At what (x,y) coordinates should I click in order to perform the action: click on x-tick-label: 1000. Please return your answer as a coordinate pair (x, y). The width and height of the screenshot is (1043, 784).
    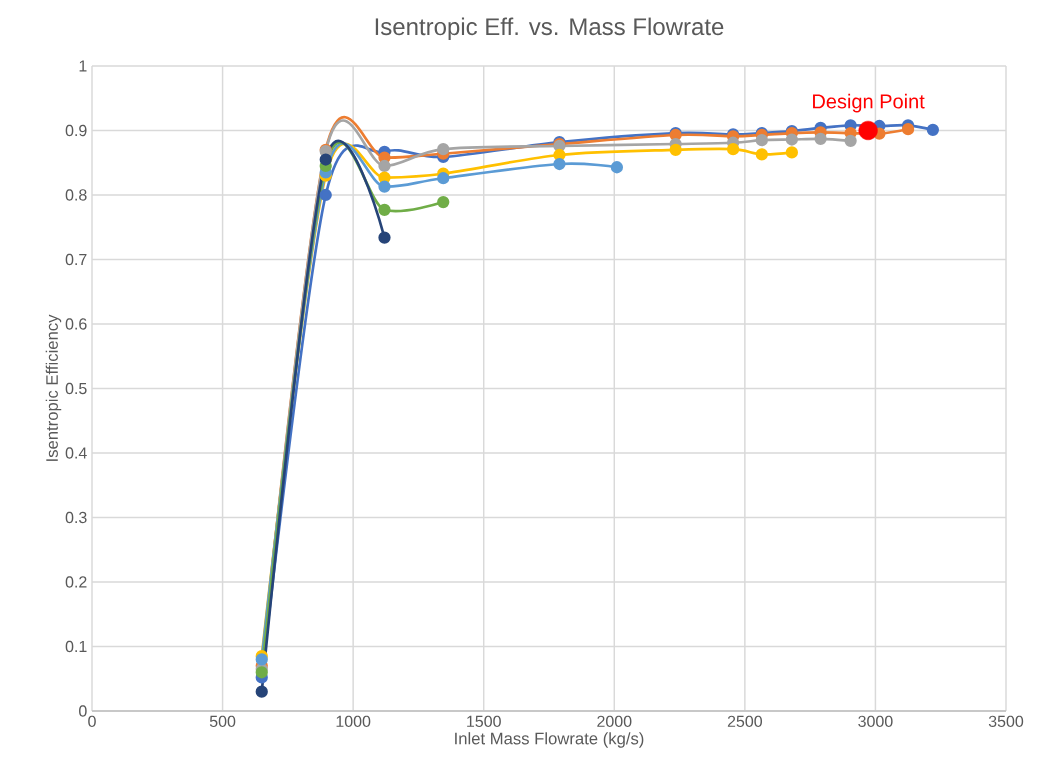
    Looking at the image, I should click on (353, 721).